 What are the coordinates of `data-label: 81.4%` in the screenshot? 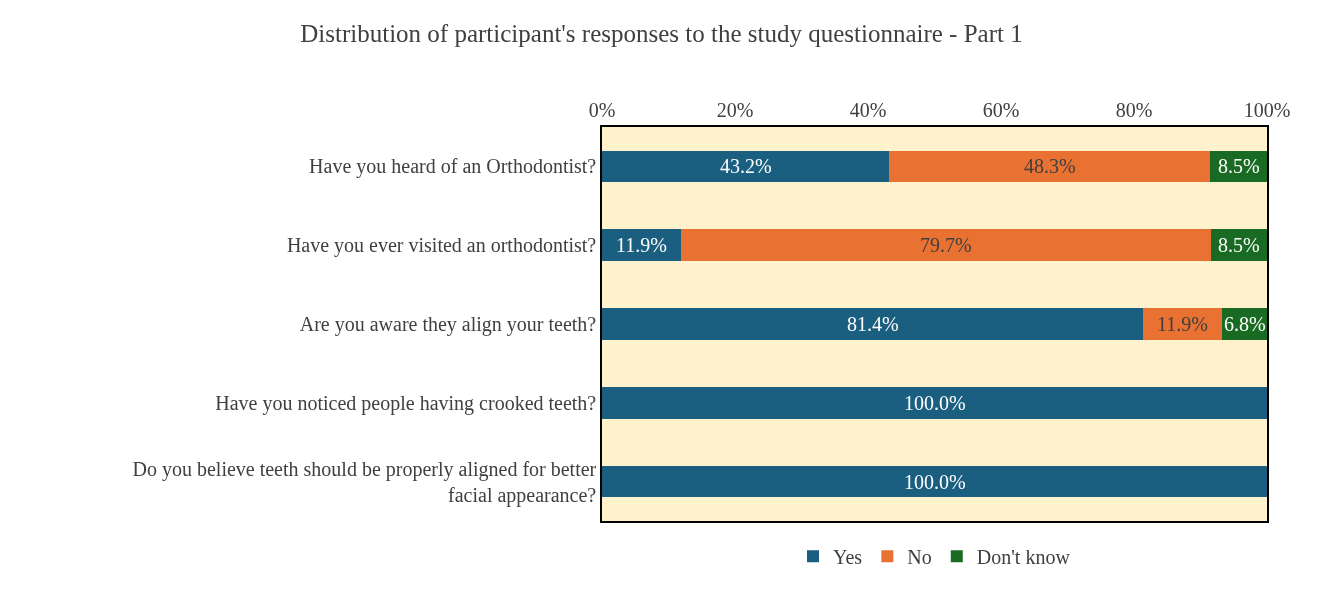 It's located at (873, 324).